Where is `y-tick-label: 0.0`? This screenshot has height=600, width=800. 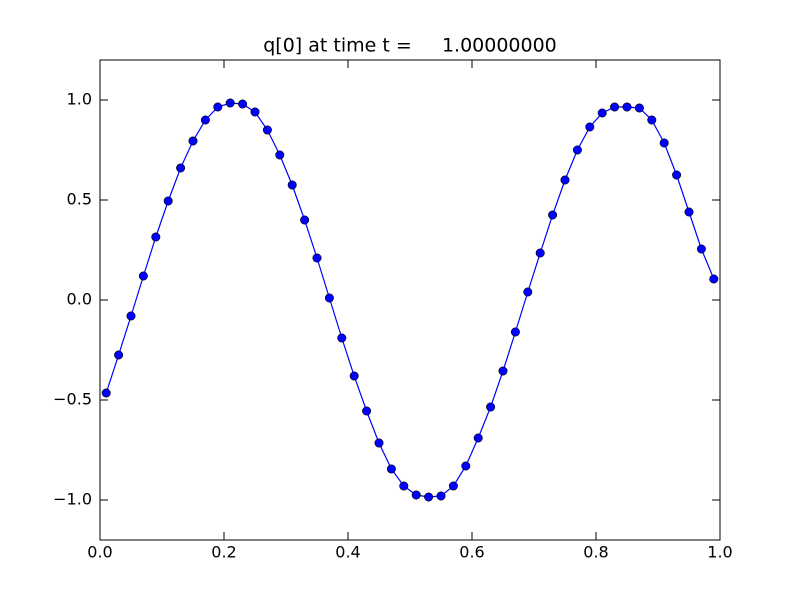 y-tick-label: 0.0 is located at coordinates (79, 299).